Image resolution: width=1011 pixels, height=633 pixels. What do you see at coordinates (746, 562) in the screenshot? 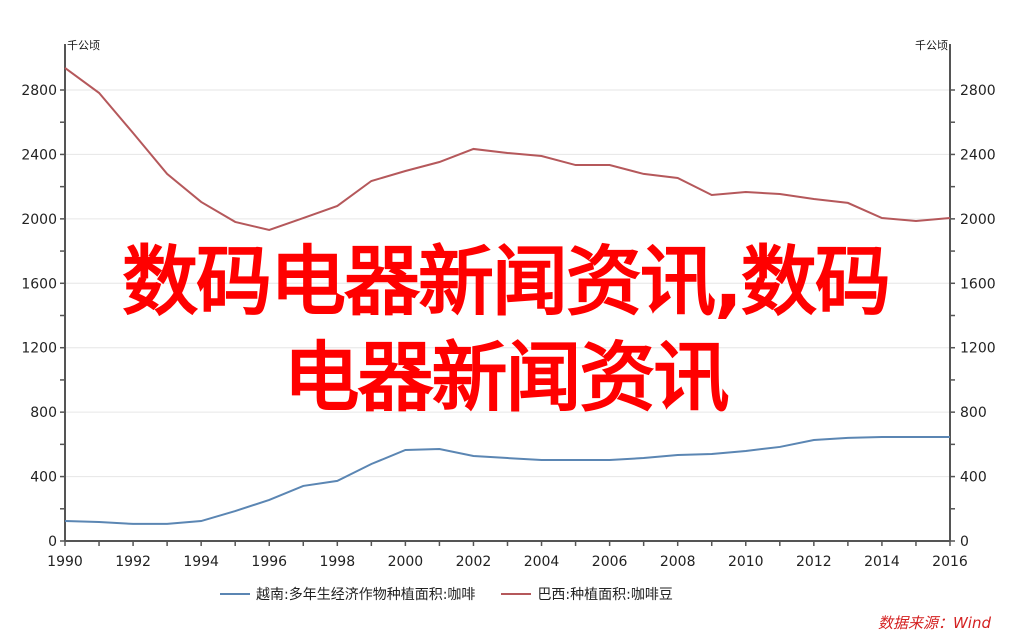
I see `x-tick-label: 2010` at bounding box center [746, 562].